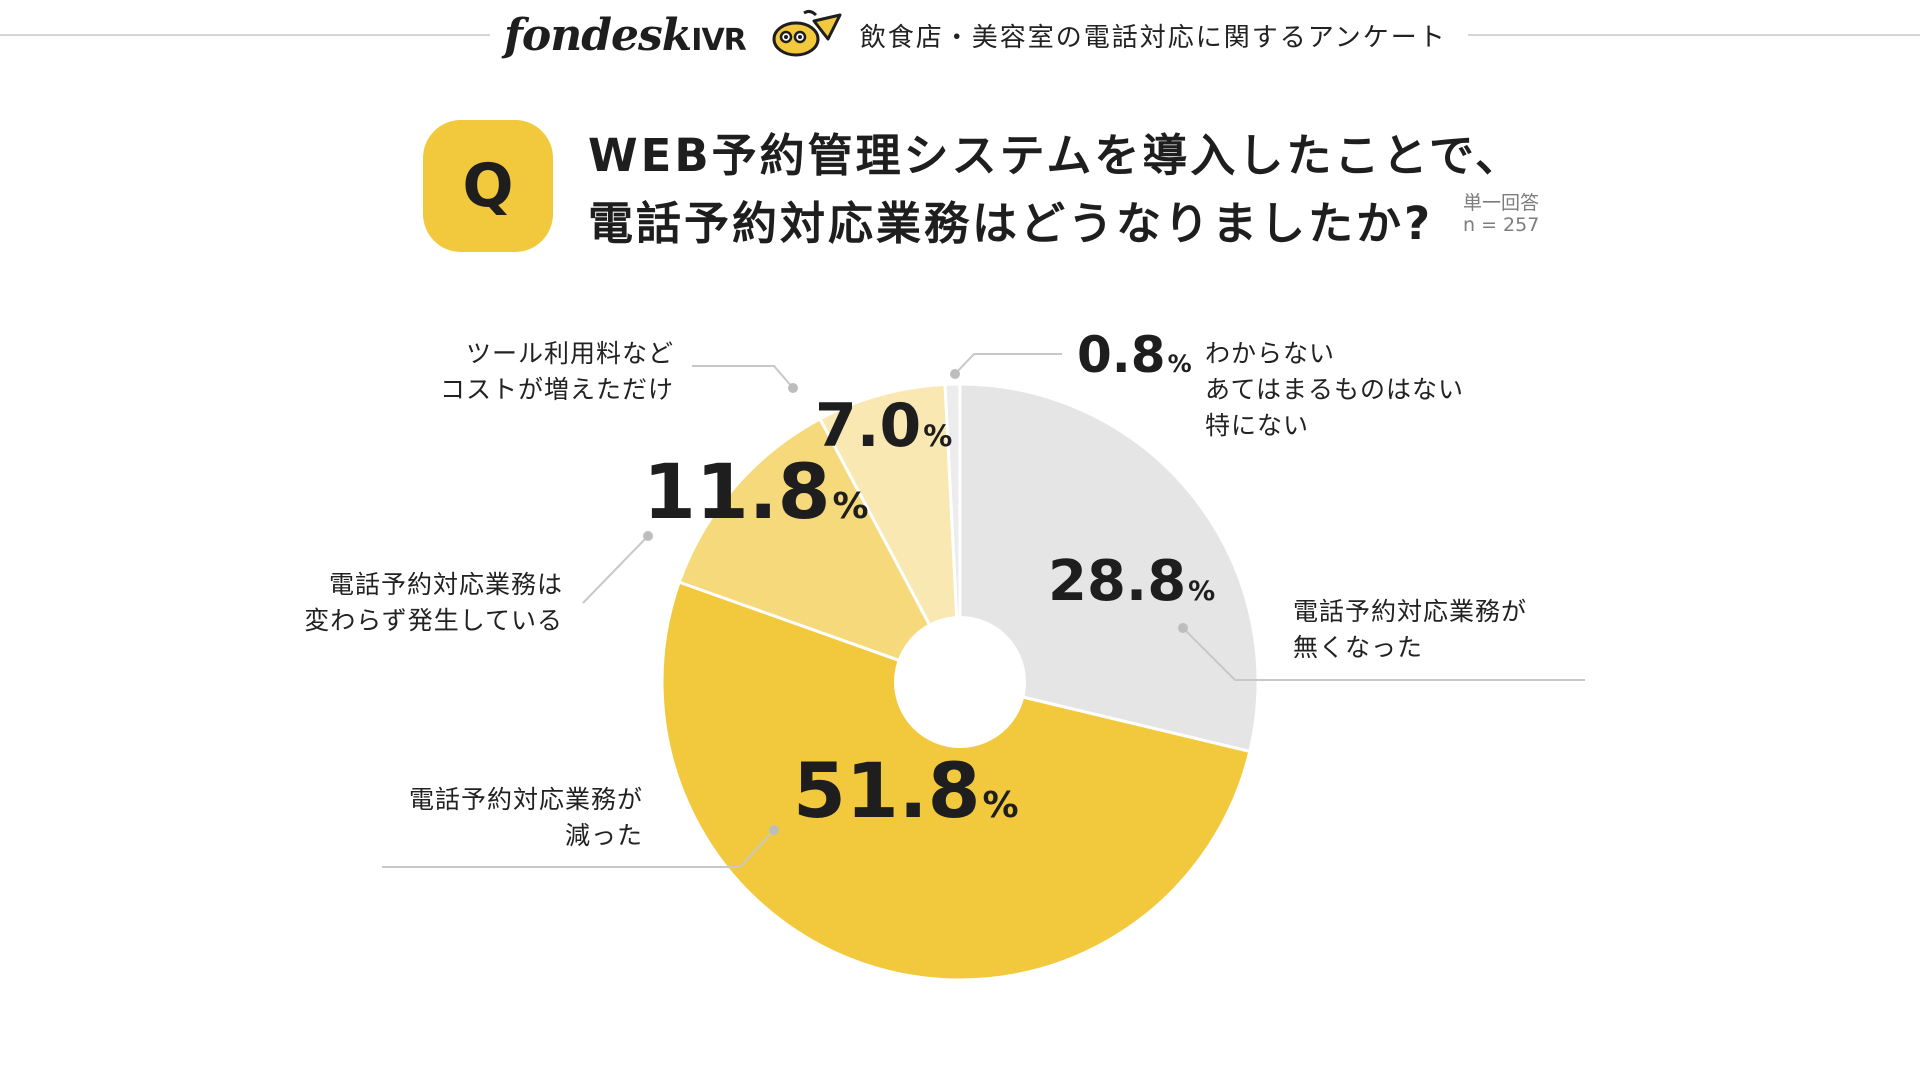  I want to click on percent-label: 11.8%, so click(756, 491).